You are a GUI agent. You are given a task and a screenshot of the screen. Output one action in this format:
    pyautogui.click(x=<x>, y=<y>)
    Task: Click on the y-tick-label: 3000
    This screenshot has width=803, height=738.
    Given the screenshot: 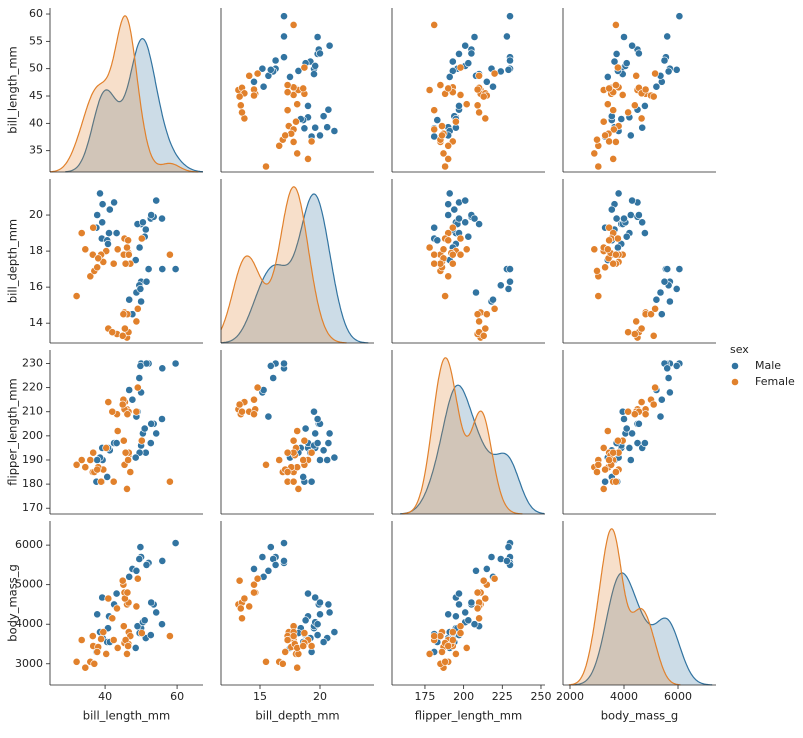 What is the action you would take?
    pyautogui.click(x=29, y=663)
    